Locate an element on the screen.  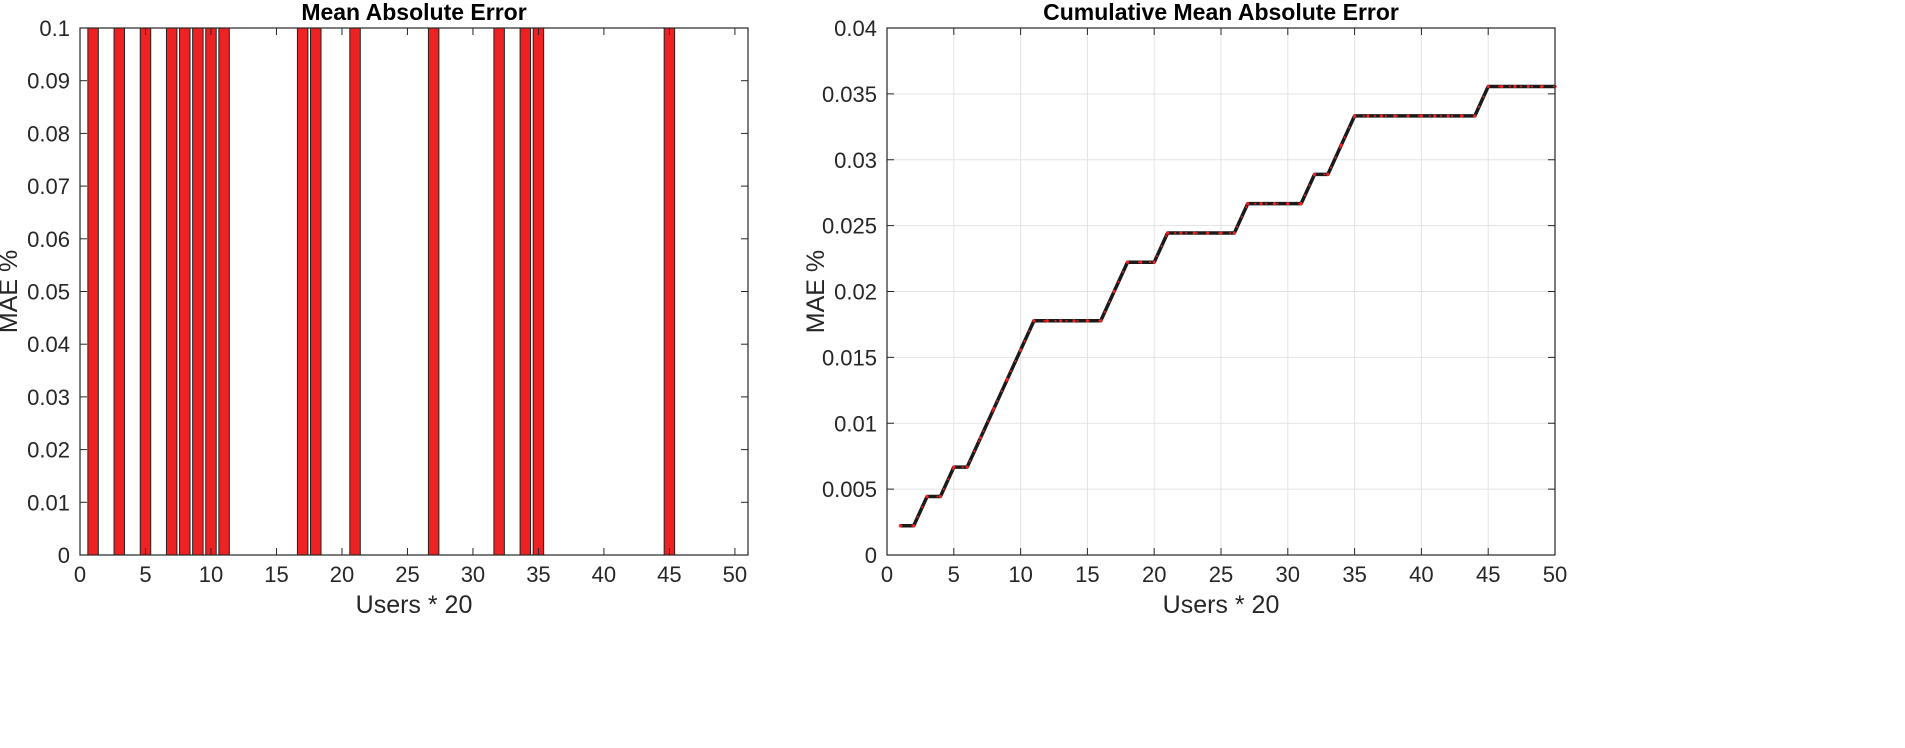
y-tick-label: 0.01 is located at coordinates (48, 502).